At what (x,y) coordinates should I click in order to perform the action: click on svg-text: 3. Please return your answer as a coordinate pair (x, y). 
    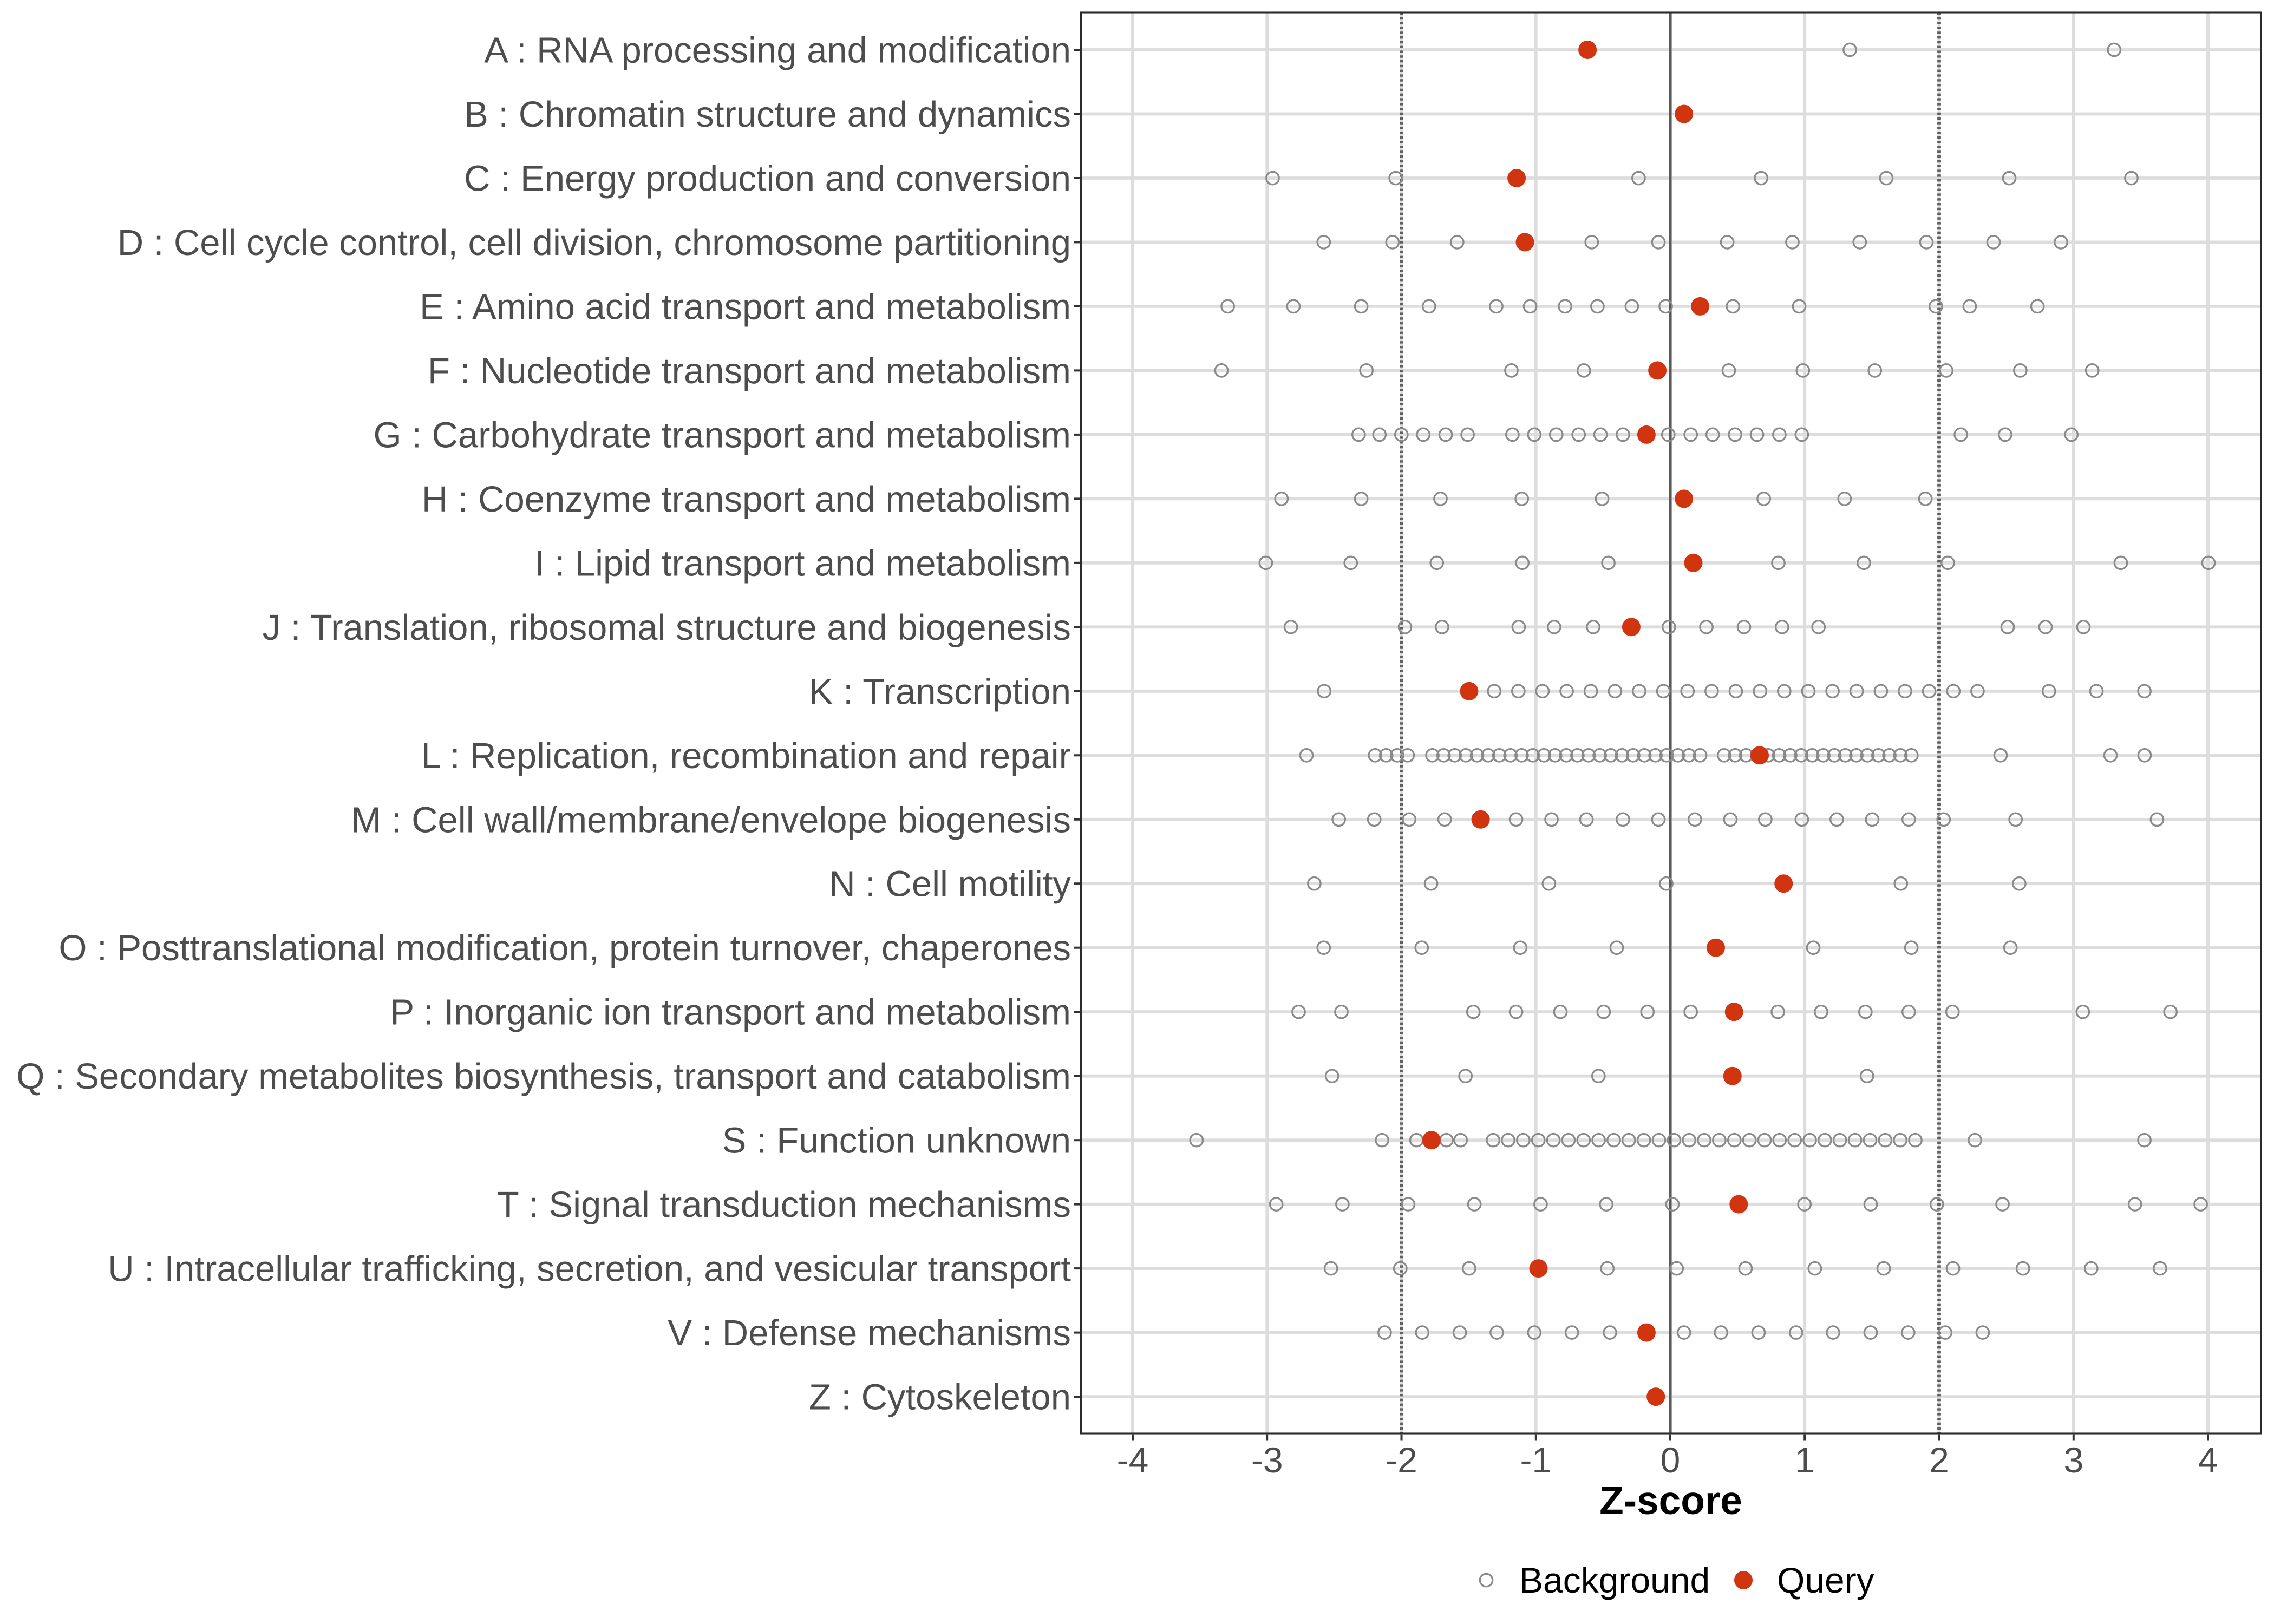
    Looking at the image, I should click on (2073, 1460).